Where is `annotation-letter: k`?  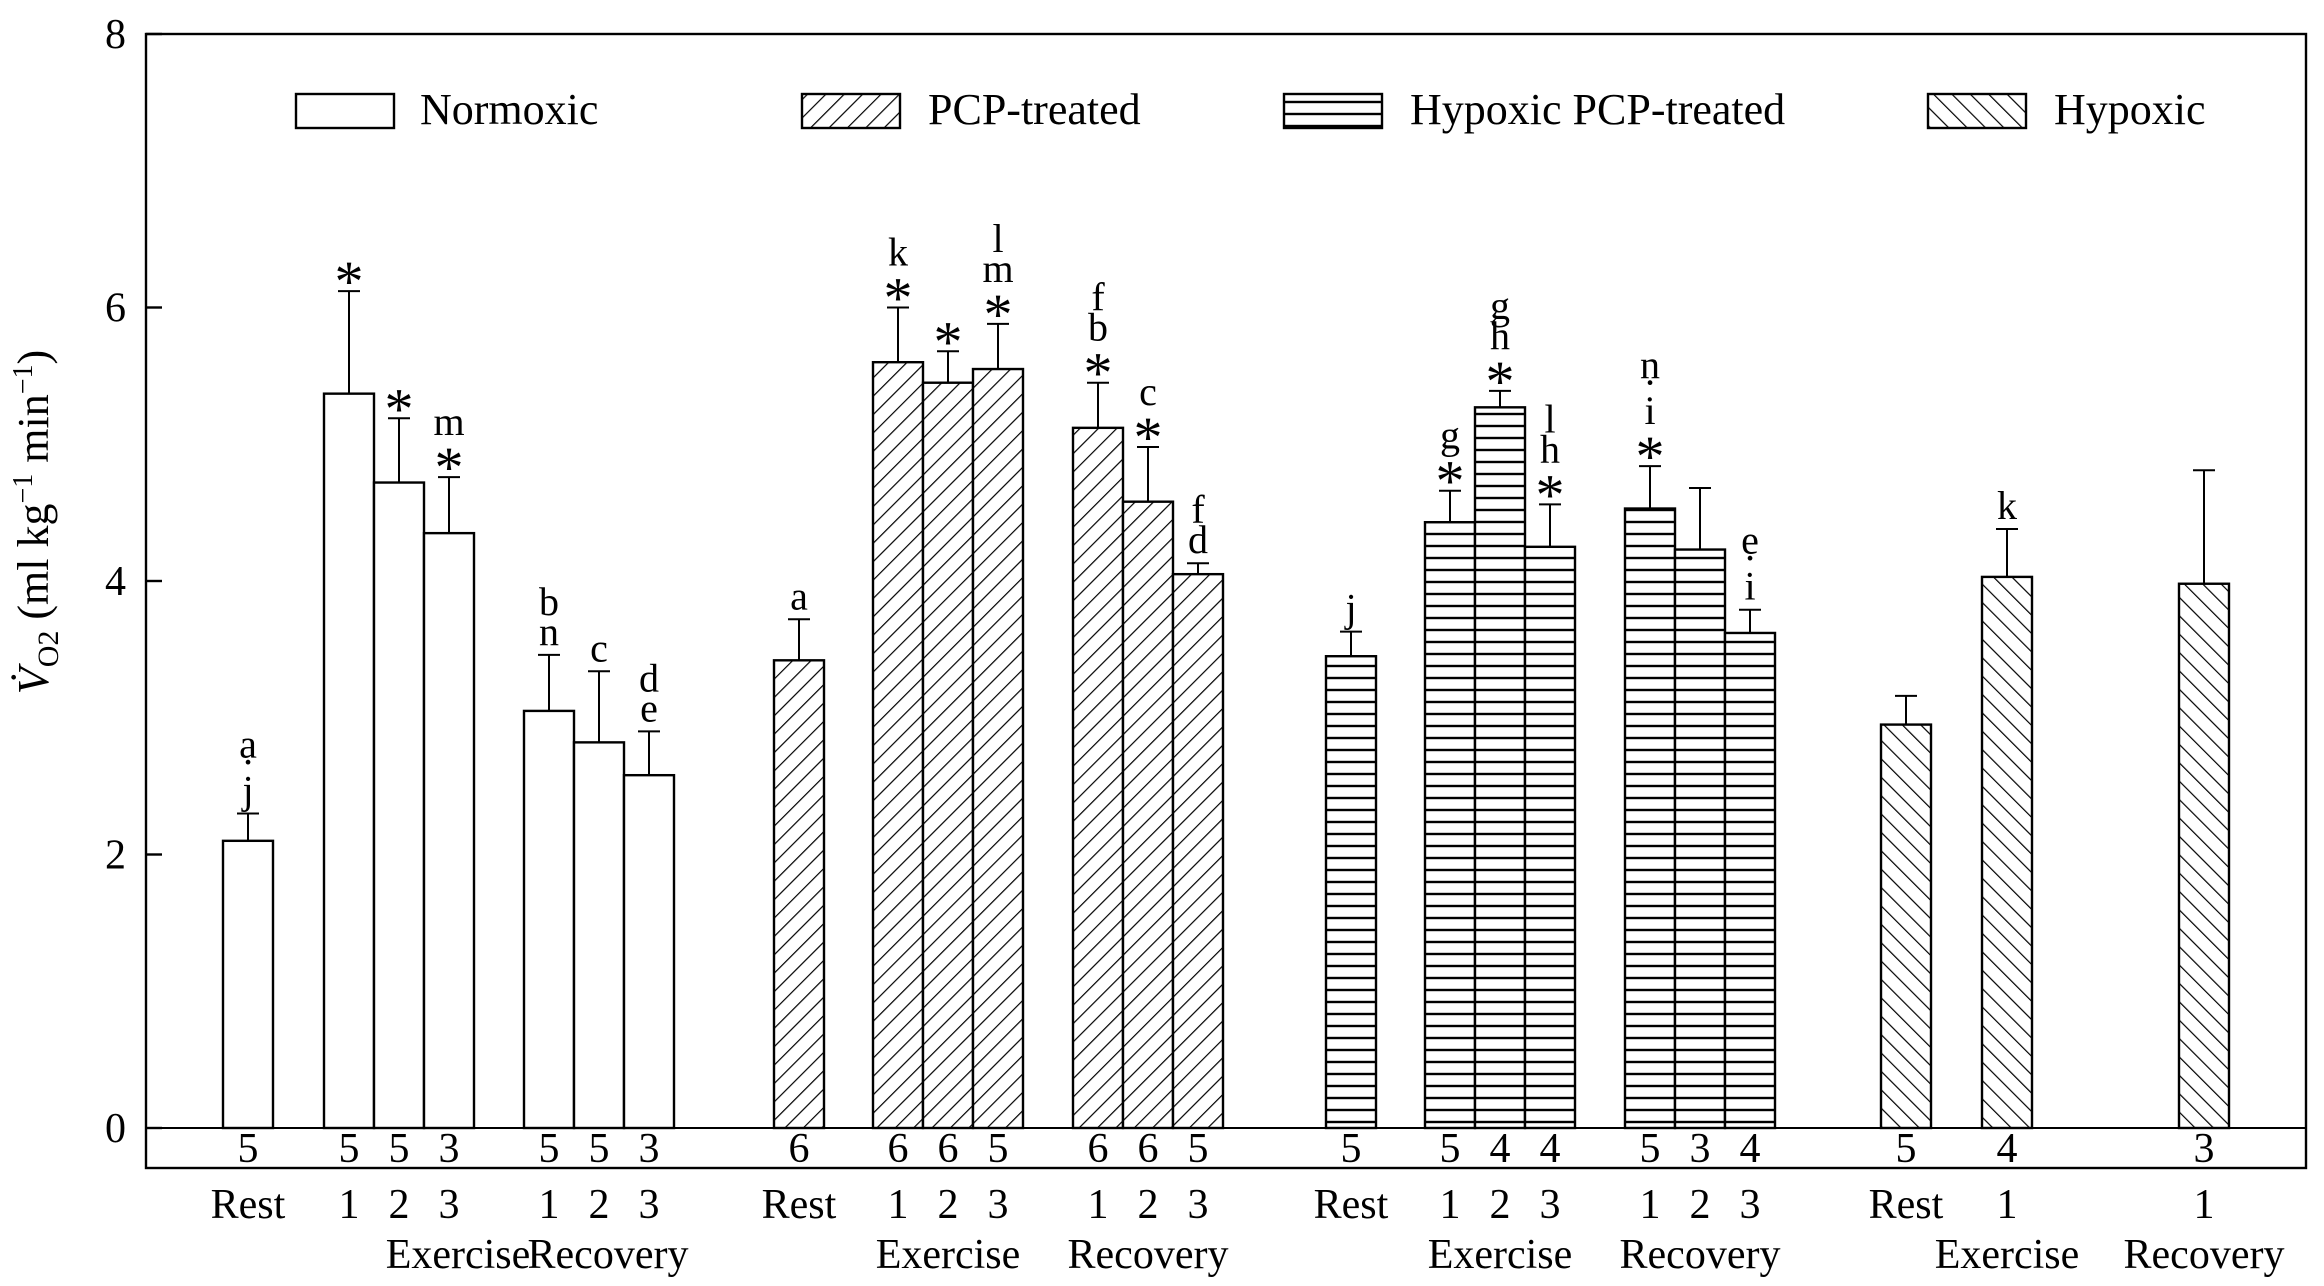
annotation-letter: k is located at coordinates (898, 252).